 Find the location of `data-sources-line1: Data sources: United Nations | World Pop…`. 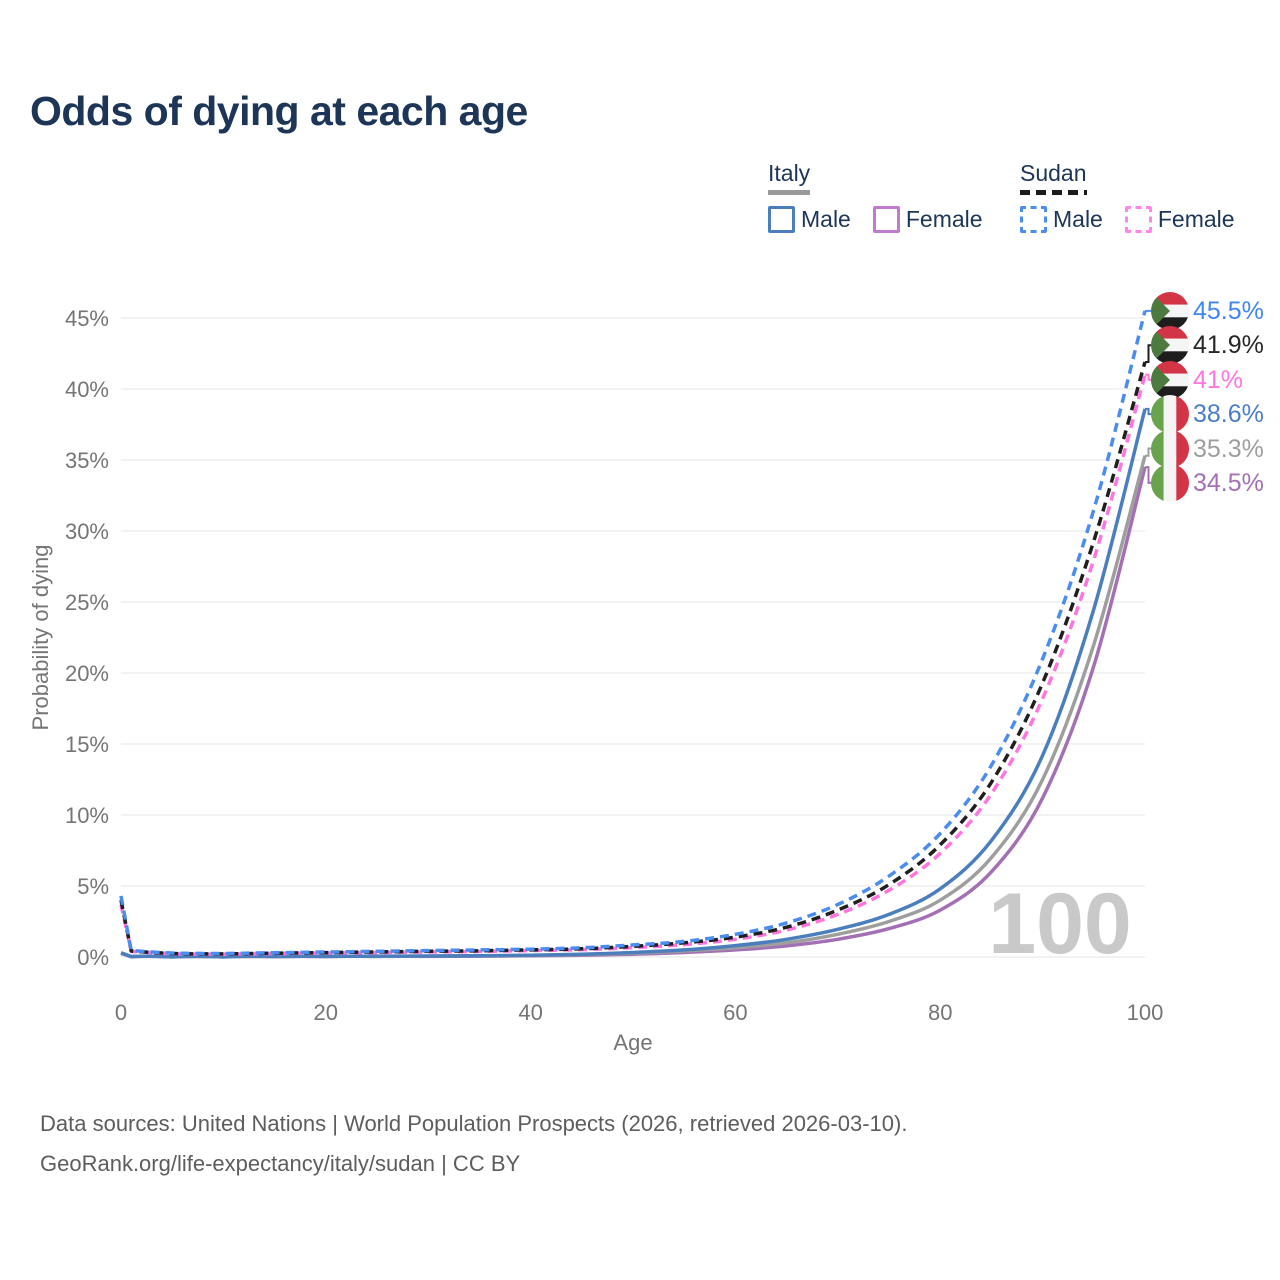

data-sources-line1: Data sources: United Nations | World Pop… is located at coordinates (474, 1123).